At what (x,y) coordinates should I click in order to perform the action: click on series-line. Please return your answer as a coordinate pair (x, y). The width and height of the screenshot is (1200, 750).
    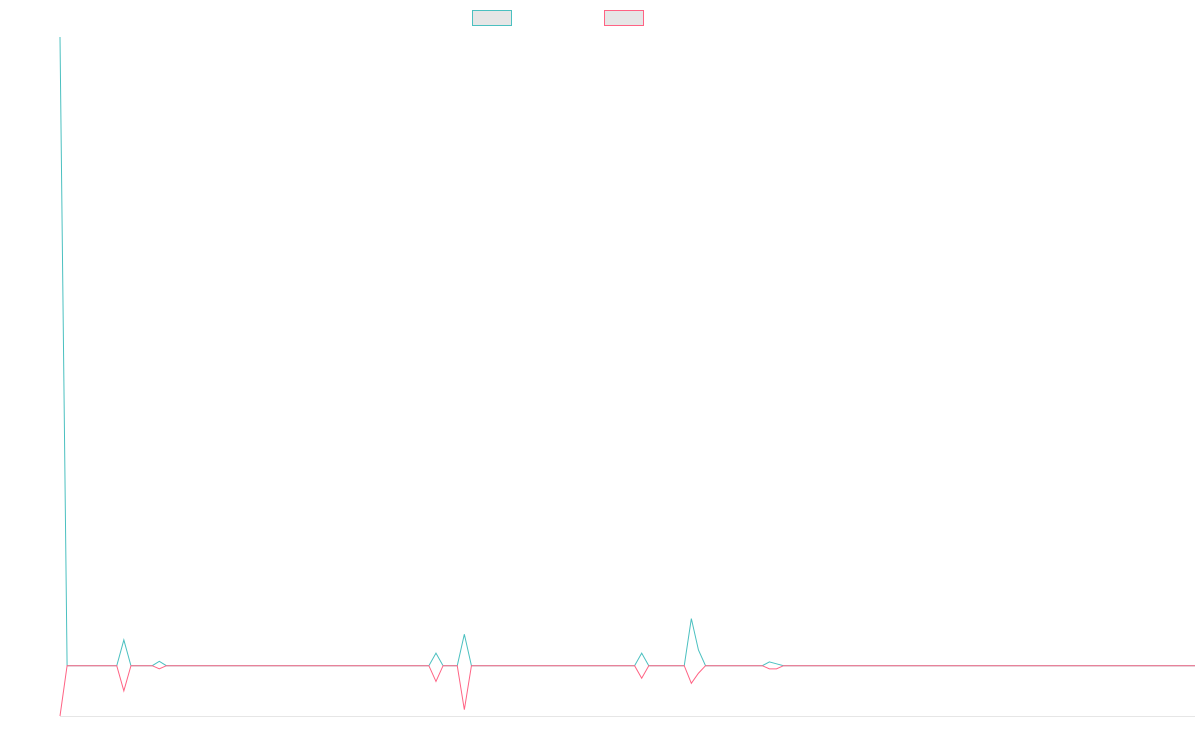
    Looking at the image, I should click on (627, 691).